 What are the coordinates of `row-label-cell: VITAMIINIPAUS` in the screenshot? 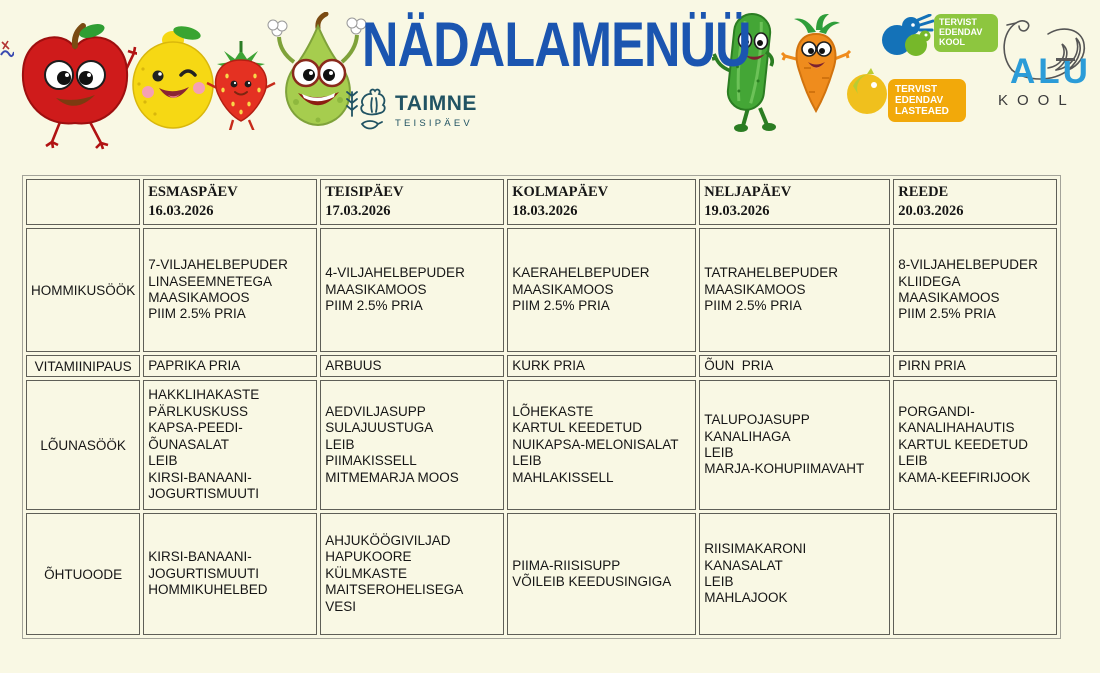 It's located at (83, 366).